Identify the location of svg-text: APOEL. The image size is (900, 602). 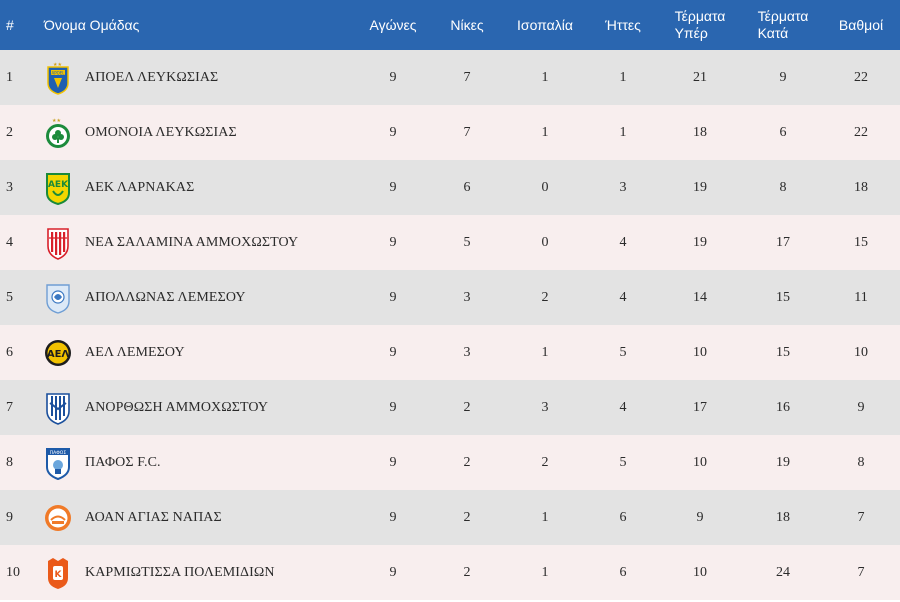
(58, 72).